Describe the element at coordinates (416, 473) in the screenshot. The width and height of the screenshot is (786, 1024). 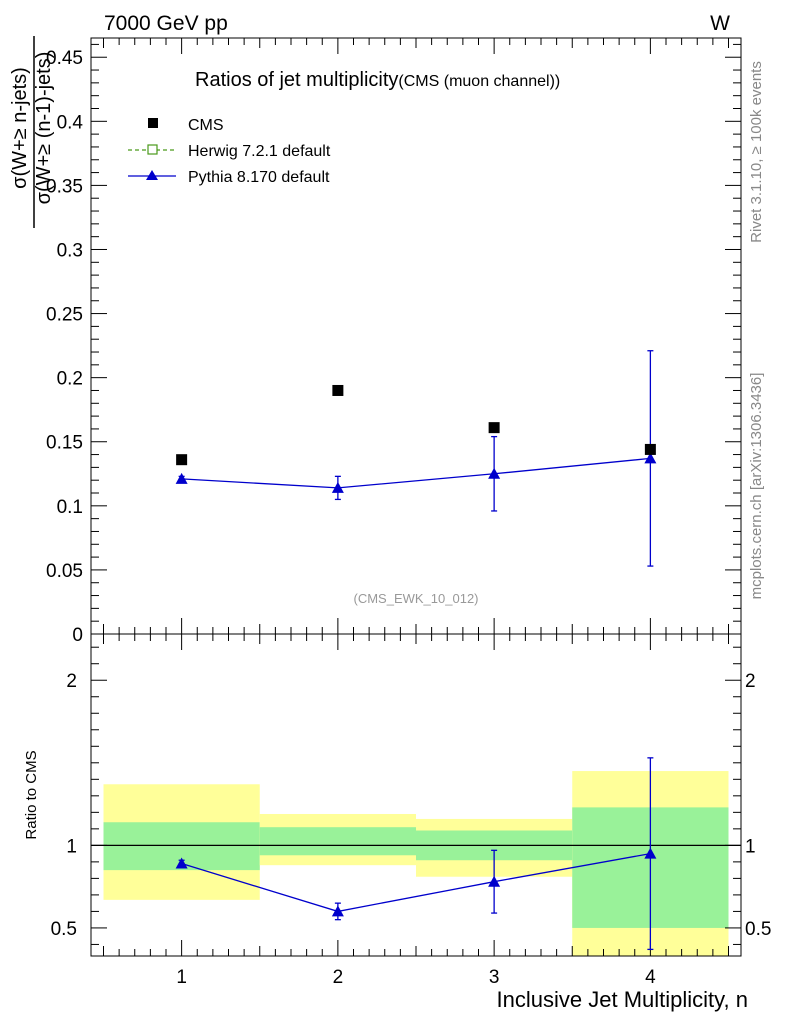
I see `pythia-line` at that location.